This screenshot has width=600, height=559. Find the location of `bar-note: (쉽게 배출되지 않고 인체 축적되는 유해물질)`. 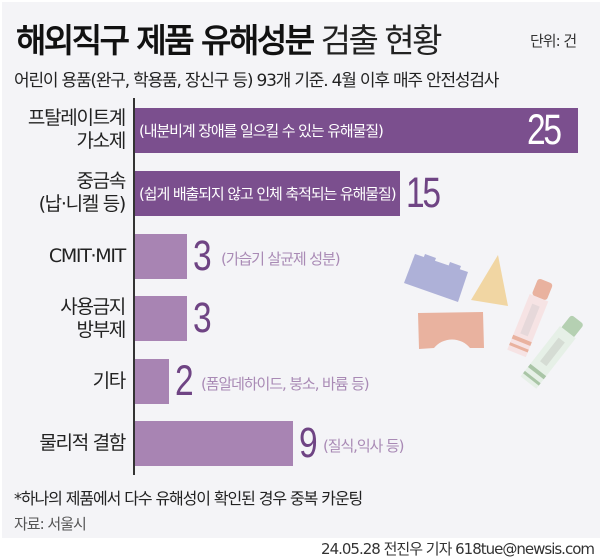

bar-note: (쉽게 배출되지 않고 인체 축적되는 유해물질) is located at coordinates (268, 194).